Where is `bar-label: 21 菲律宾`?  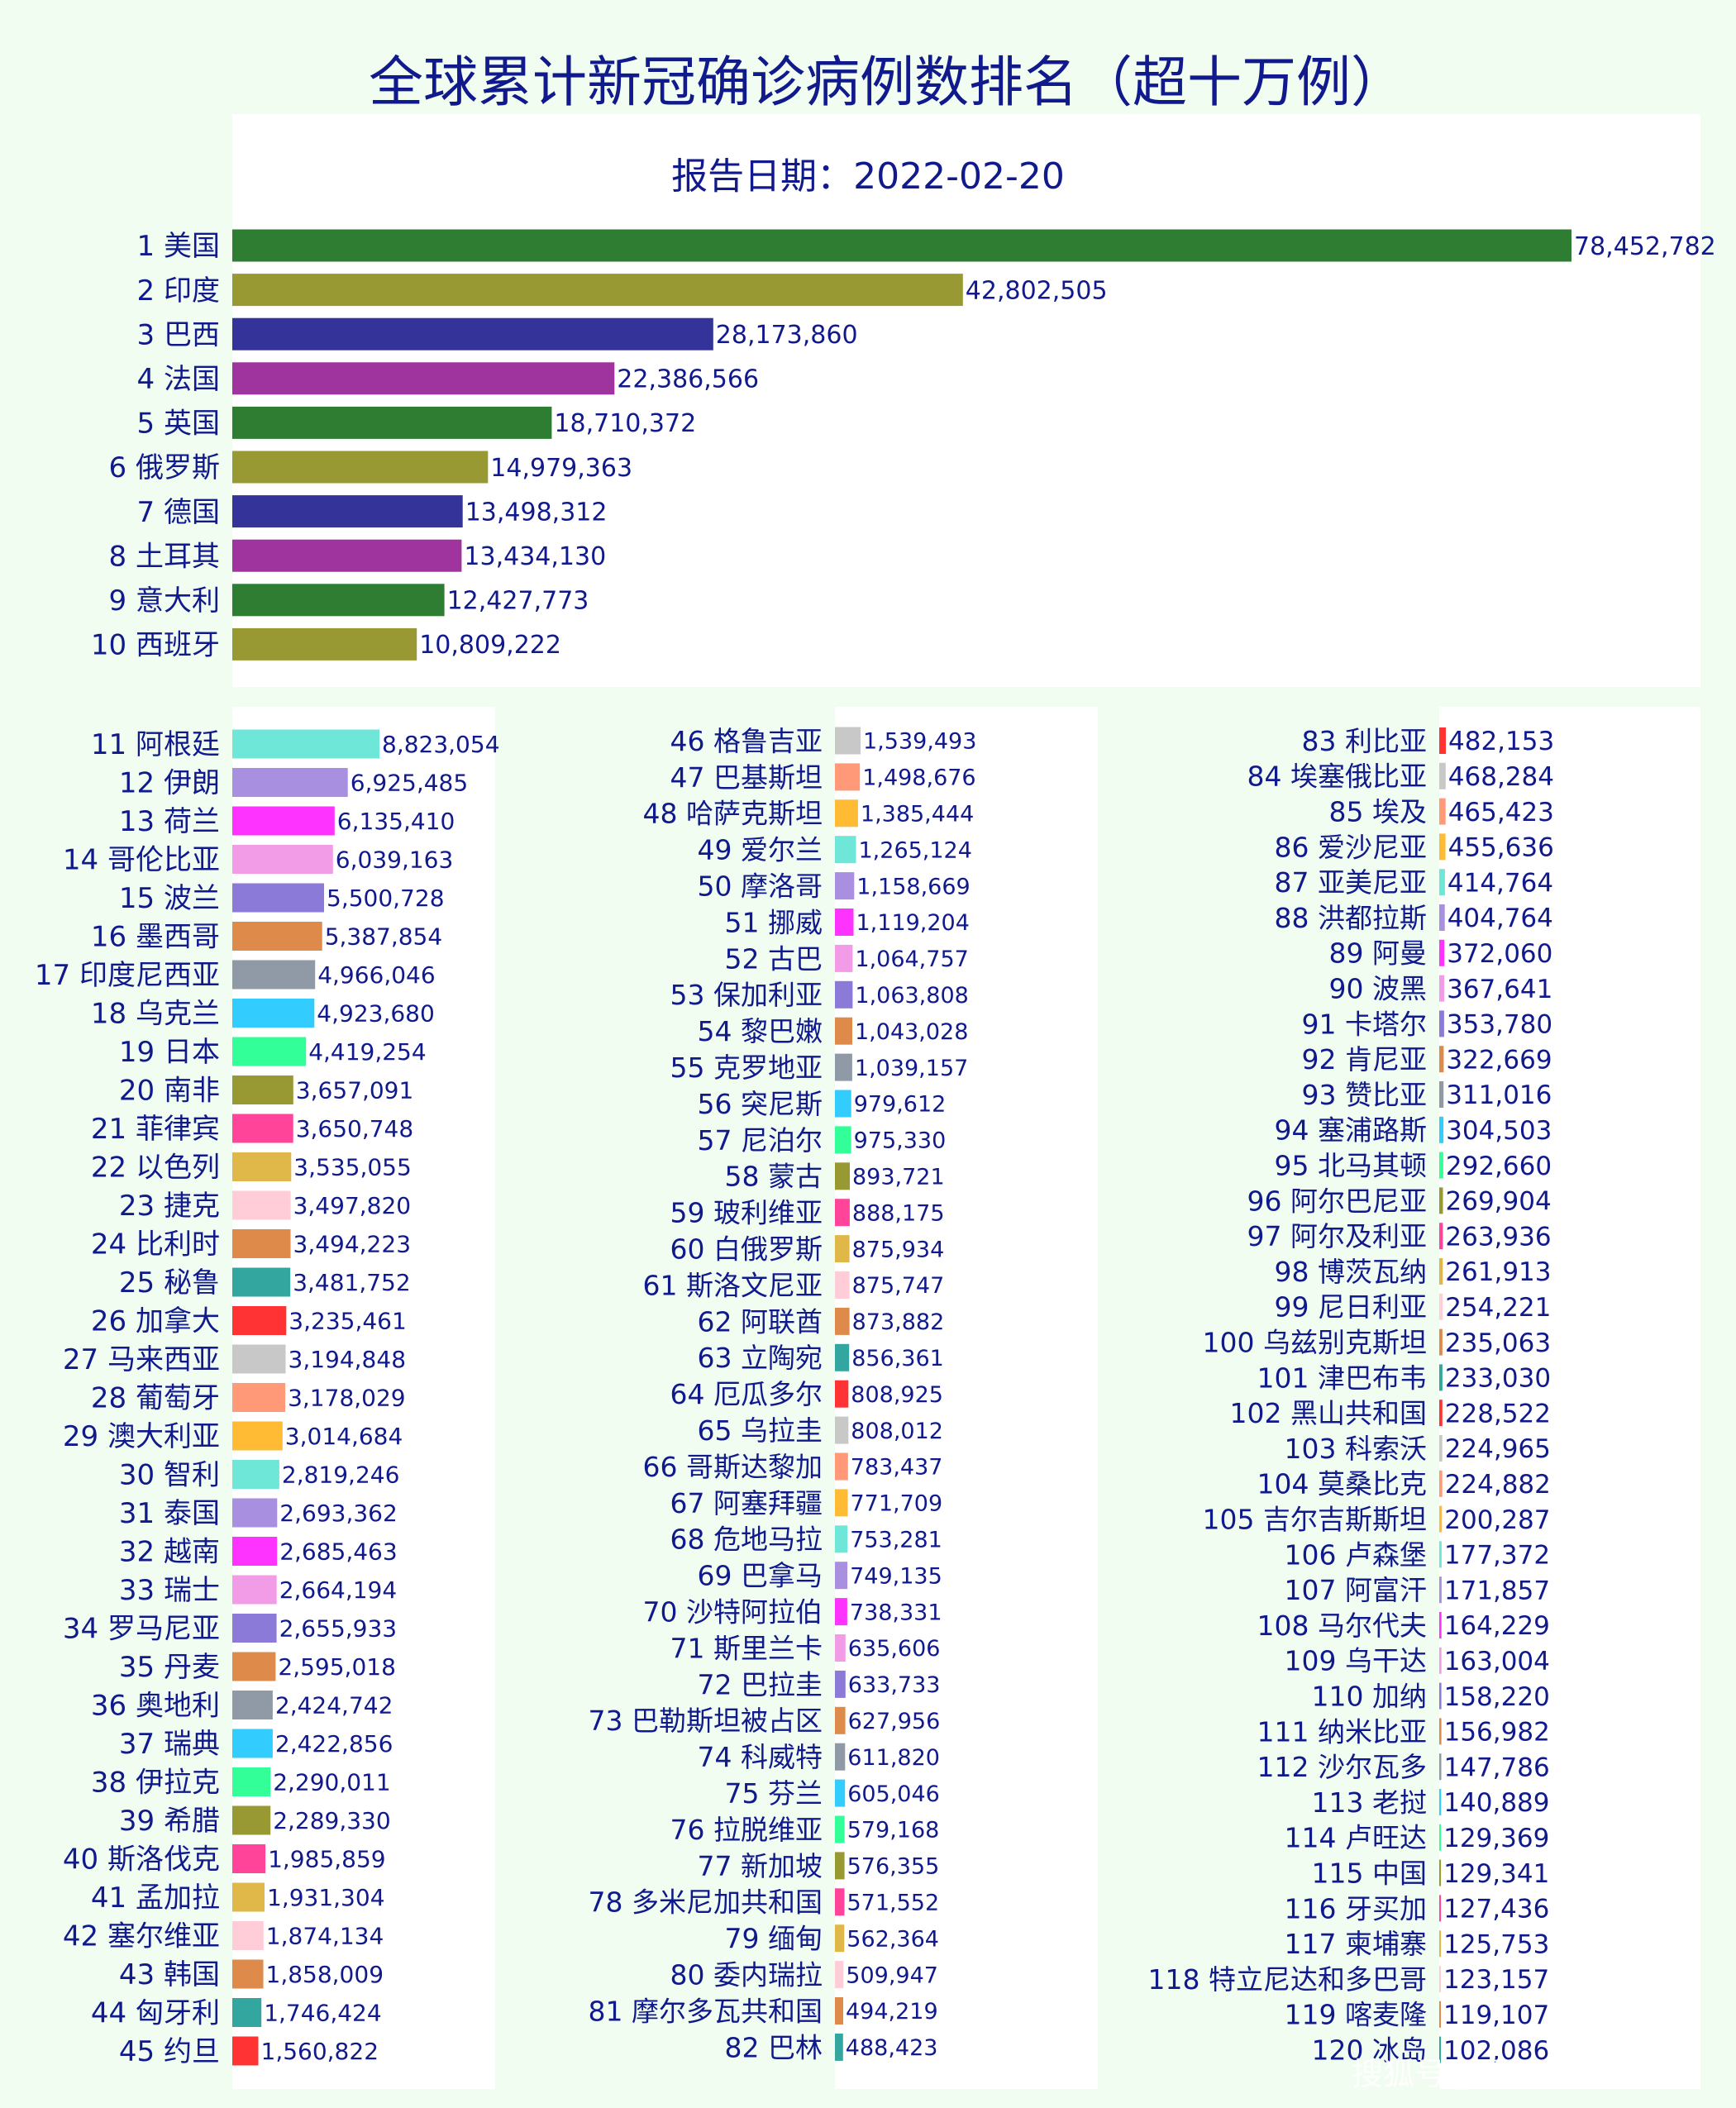 bar-label: 21 菲律宾 is located at coordinates (155, 1130).